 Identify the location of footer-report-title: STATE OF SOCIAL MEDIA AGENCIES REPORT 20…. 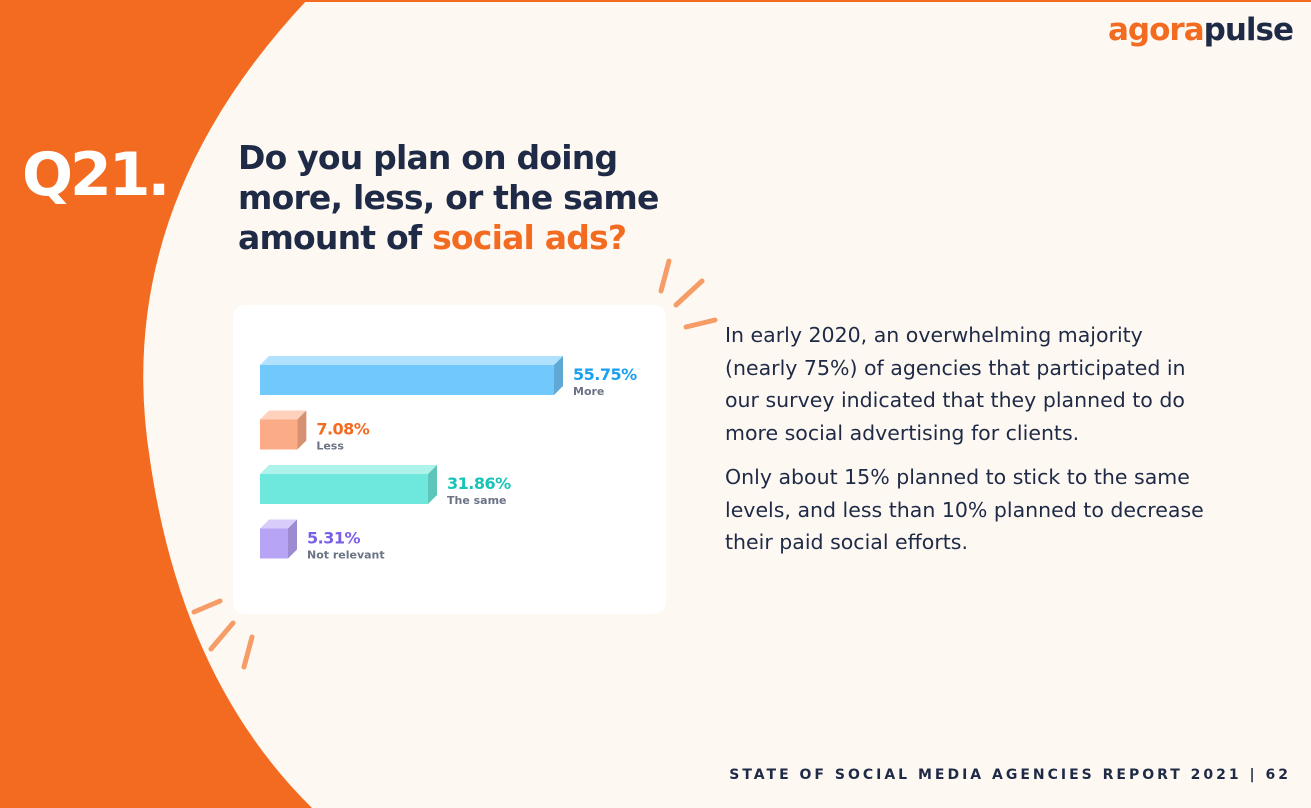
(1010, 775).